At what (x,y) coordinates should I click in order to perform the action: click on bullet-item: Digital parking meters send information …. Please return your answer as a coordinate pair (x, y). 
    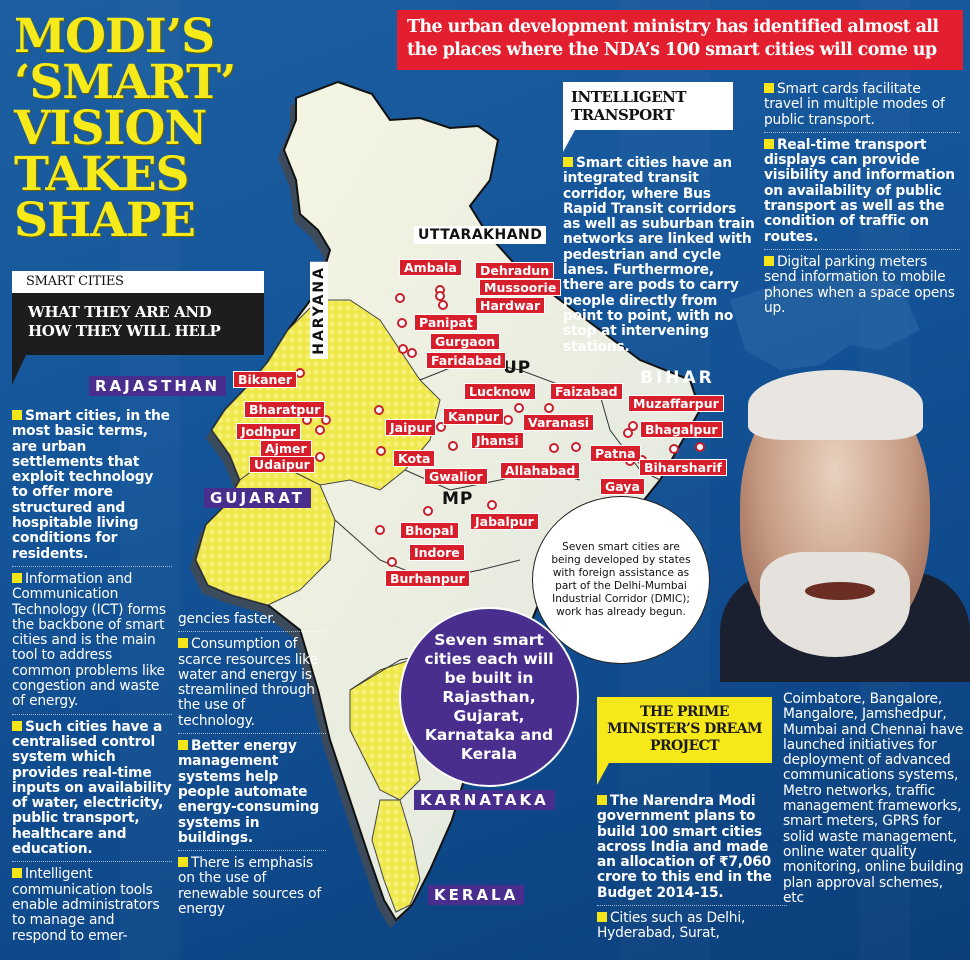
    Looking at the image, I should click on (859, 284).